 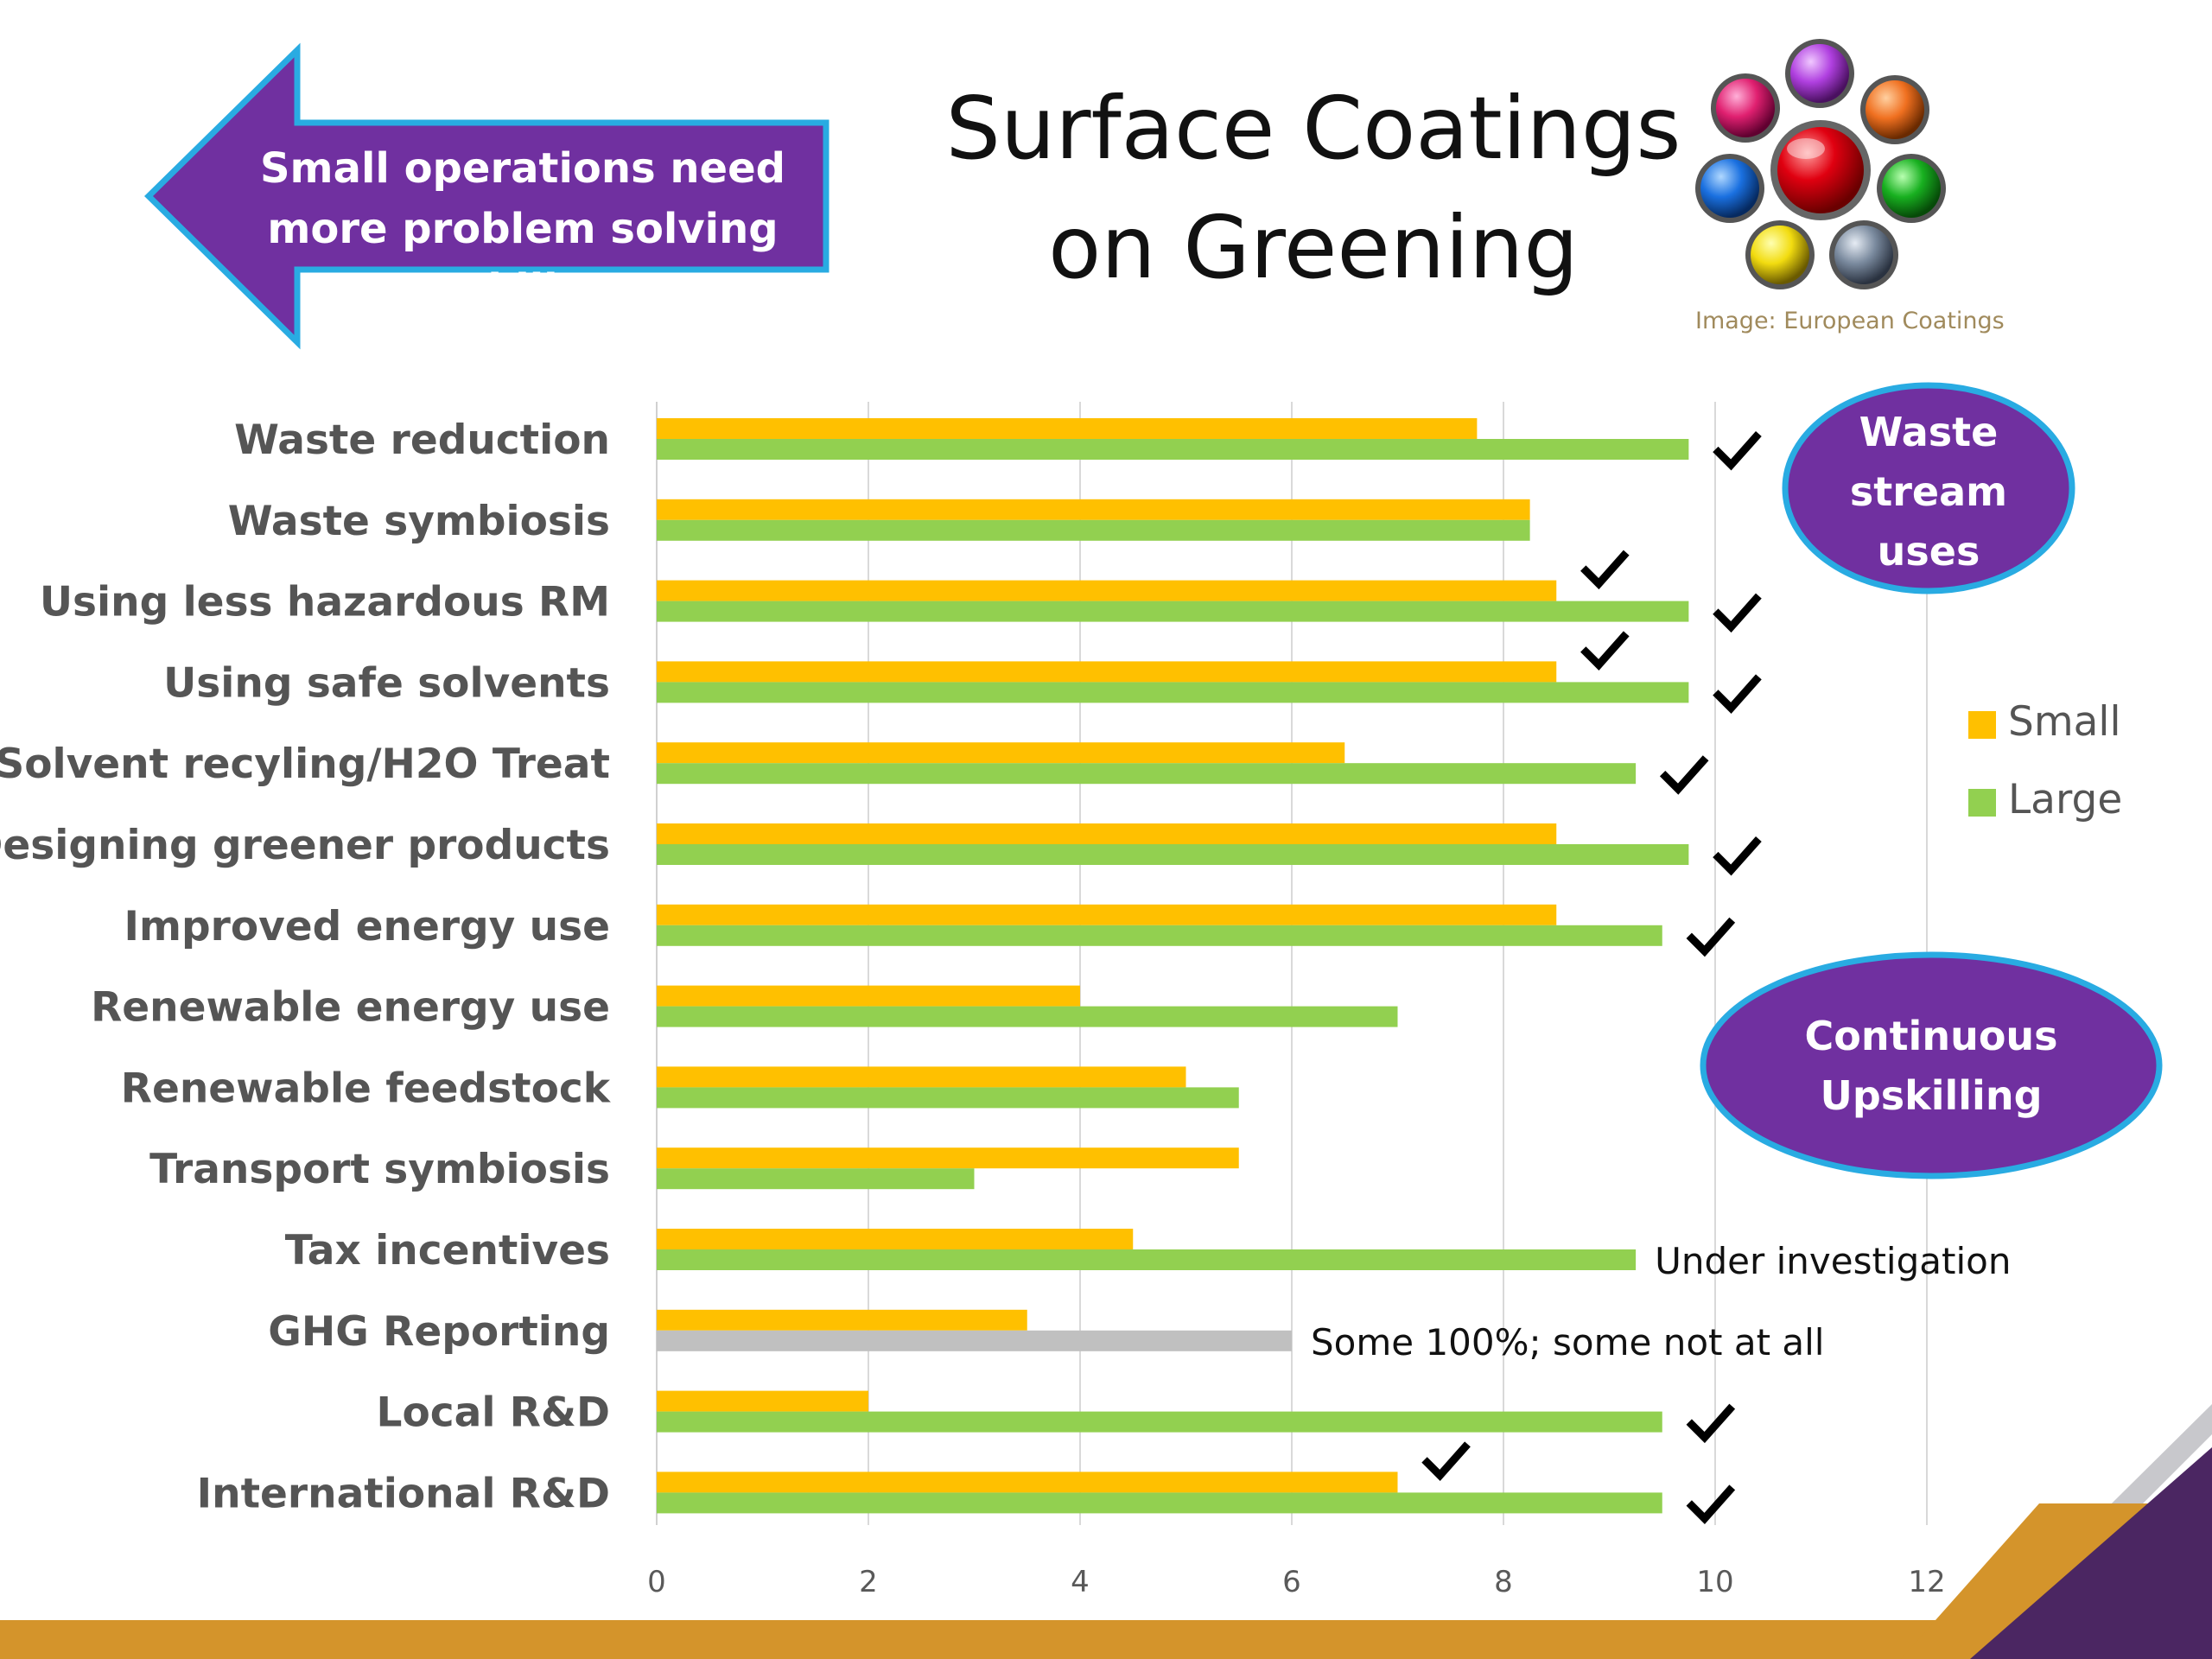 I want to click on category-label-waste-reduction: Waste reduction, so click(x=422, y=440).